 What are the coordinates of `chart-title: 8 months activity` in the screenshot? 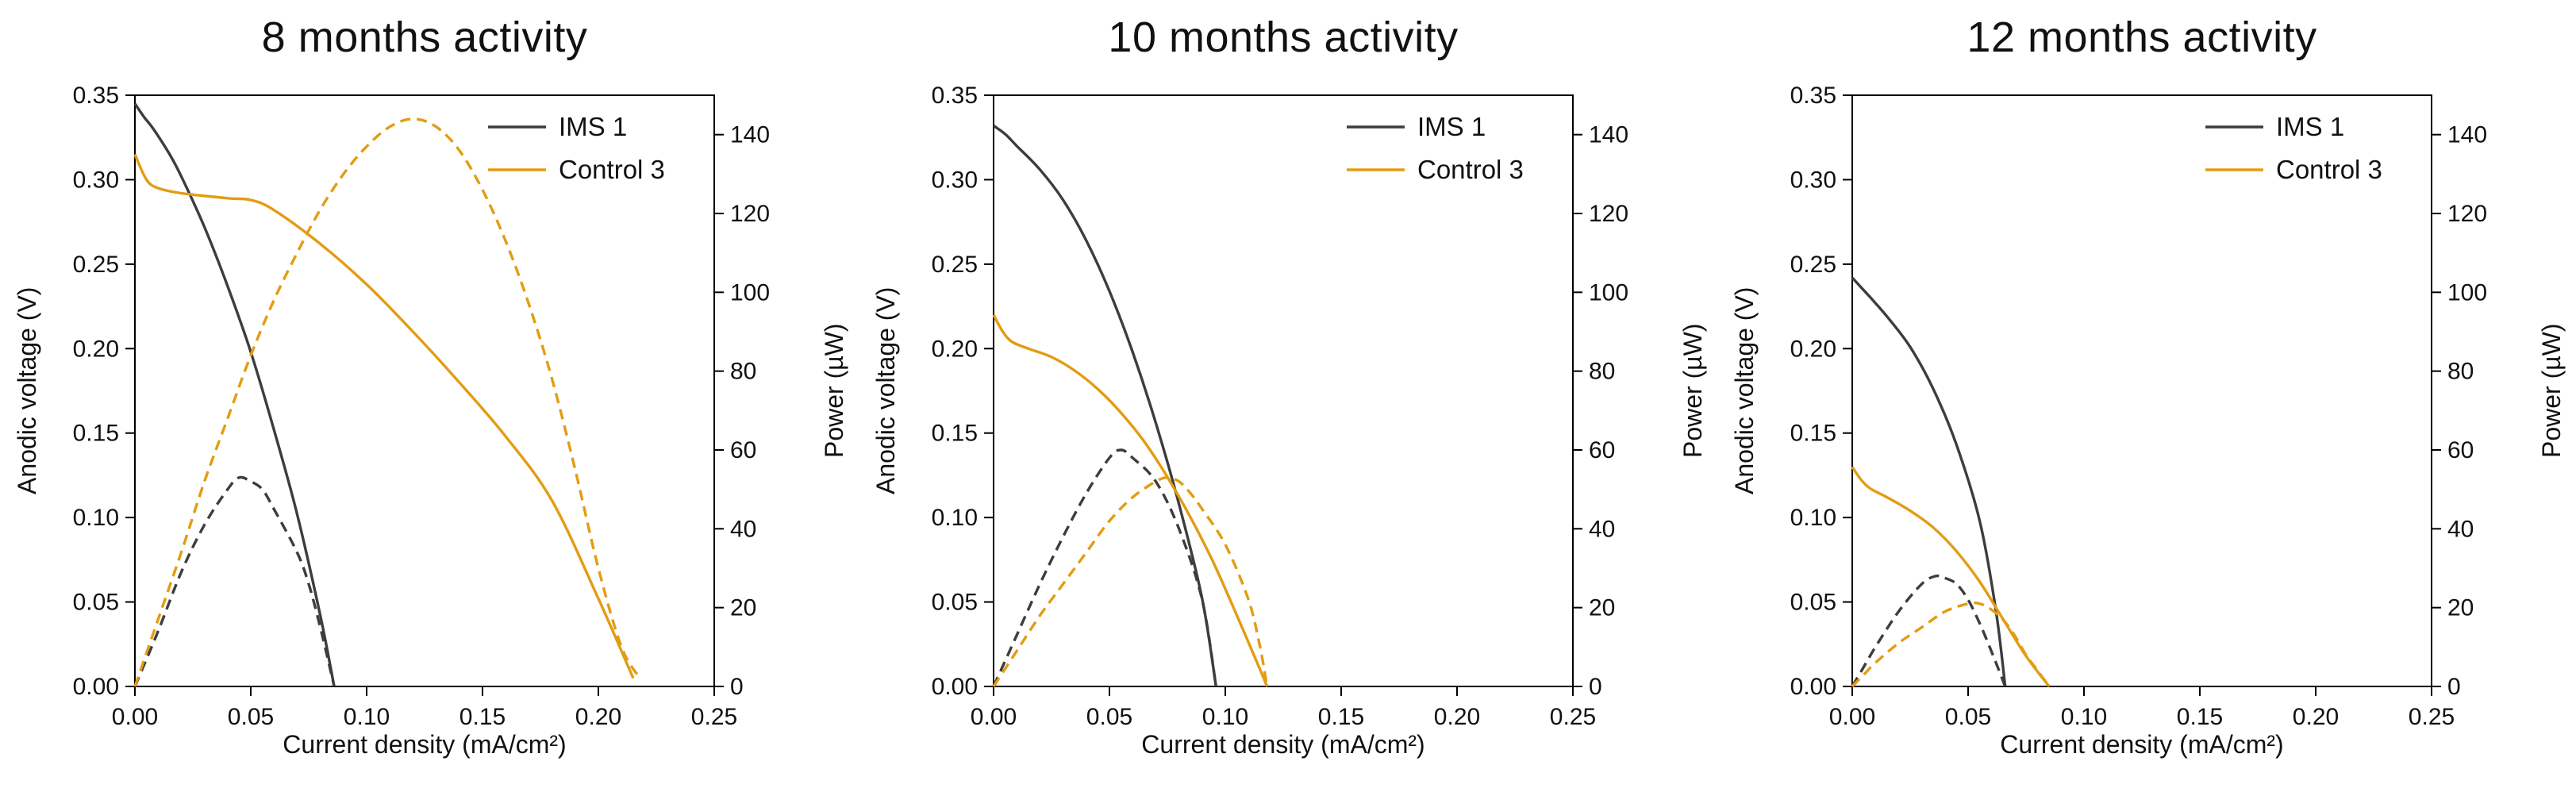 It's located at (425, 37).